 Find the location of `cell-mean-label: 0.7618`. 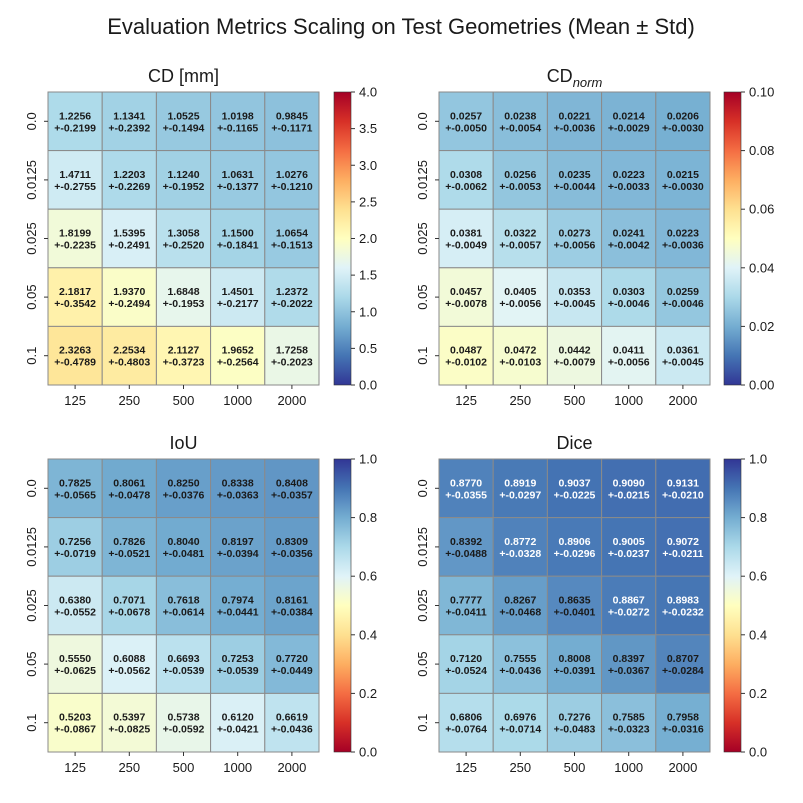

cell-mean-label: 0.7618 is located at coordinates (183, 601).